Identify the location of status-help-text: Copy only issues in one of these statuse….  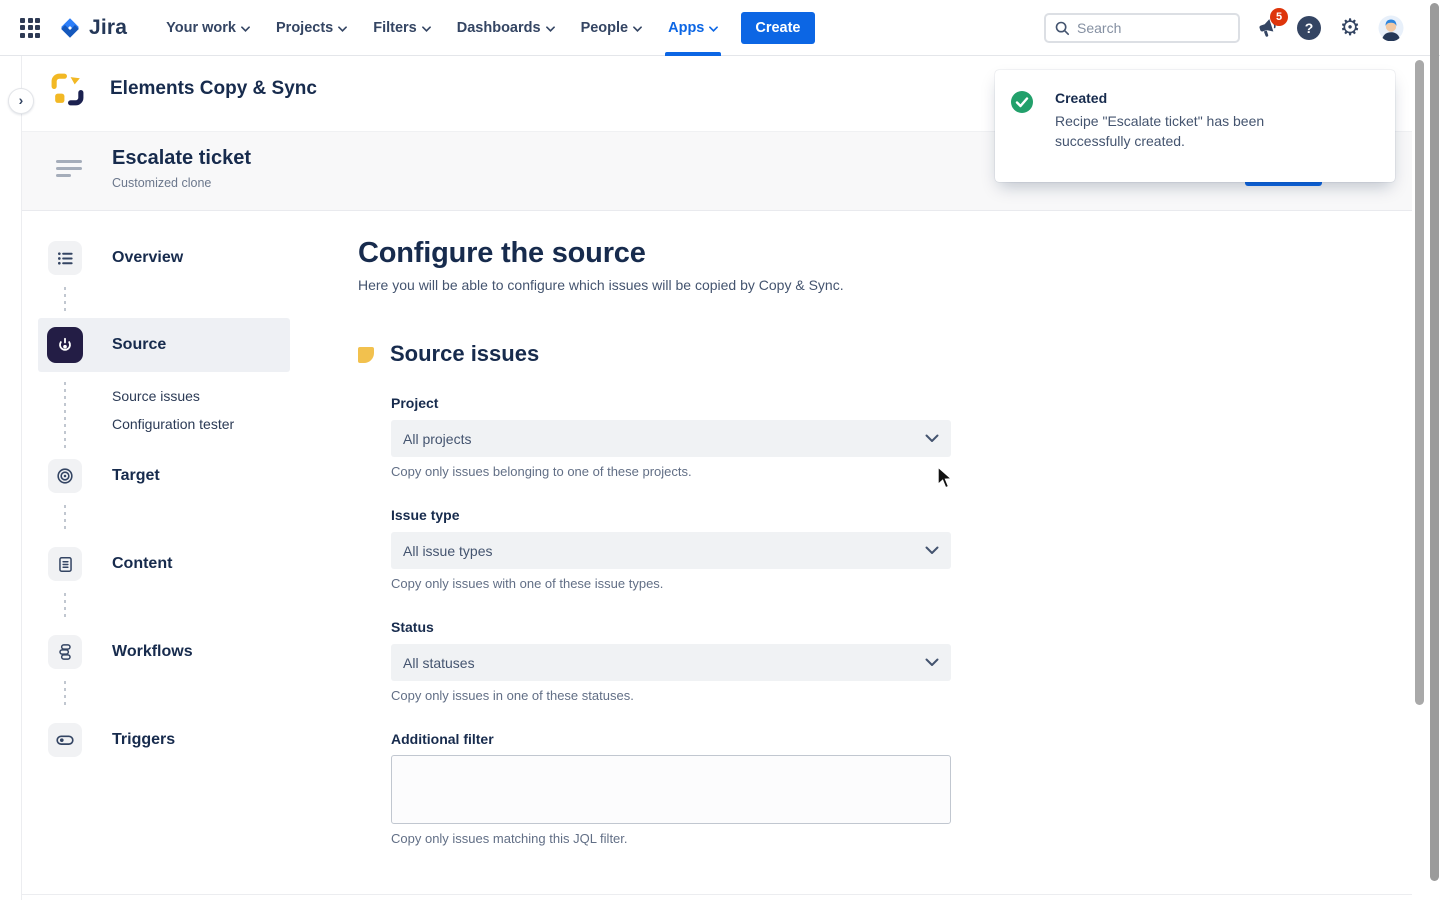
(512, 695).